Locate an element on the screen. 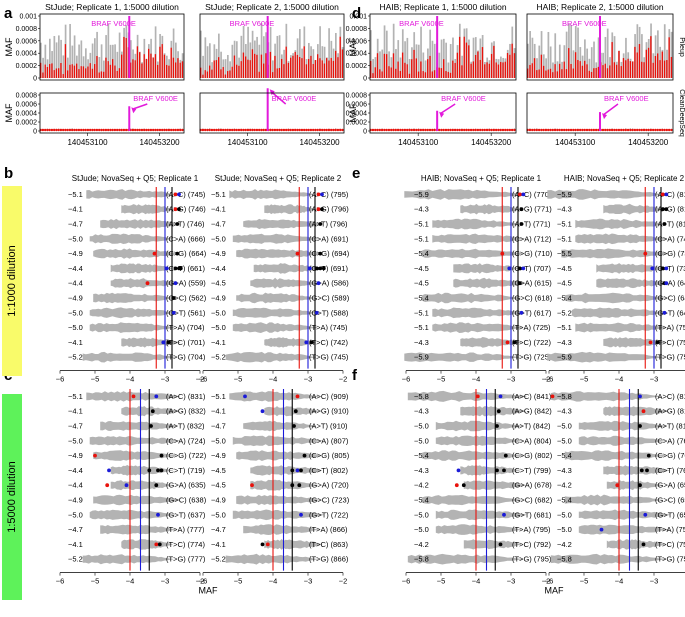 The image size is (685, 617). mutation-label: (G>T) (681) is located at coordinates (532, 514).